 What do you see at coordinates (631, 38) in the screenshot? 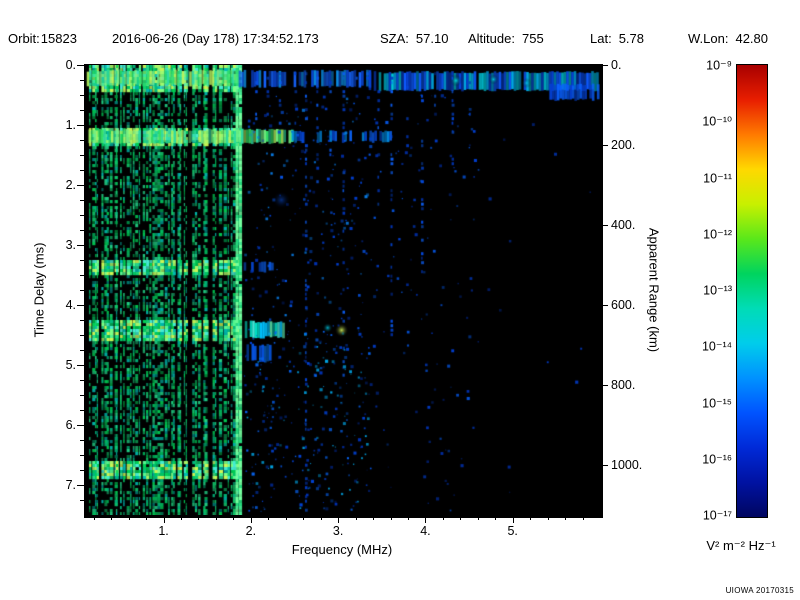
I see `header-field-value: 5.78` at bounding box center [631, 38].